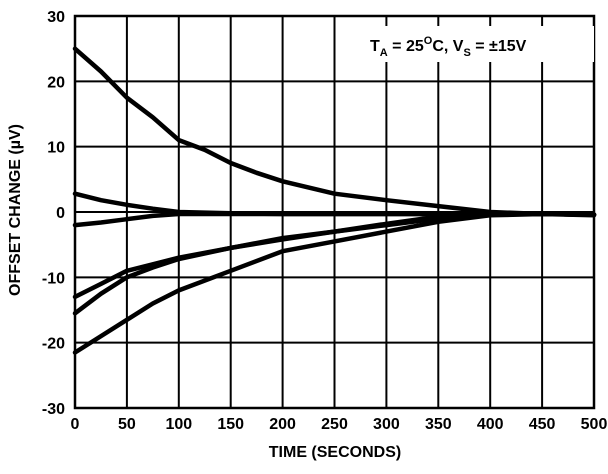 The height and width of the screenshot is (474, 608). Describe the element at coordinates (56, 148) in the screenshot. I see `y-tick-label: 10` at that location.